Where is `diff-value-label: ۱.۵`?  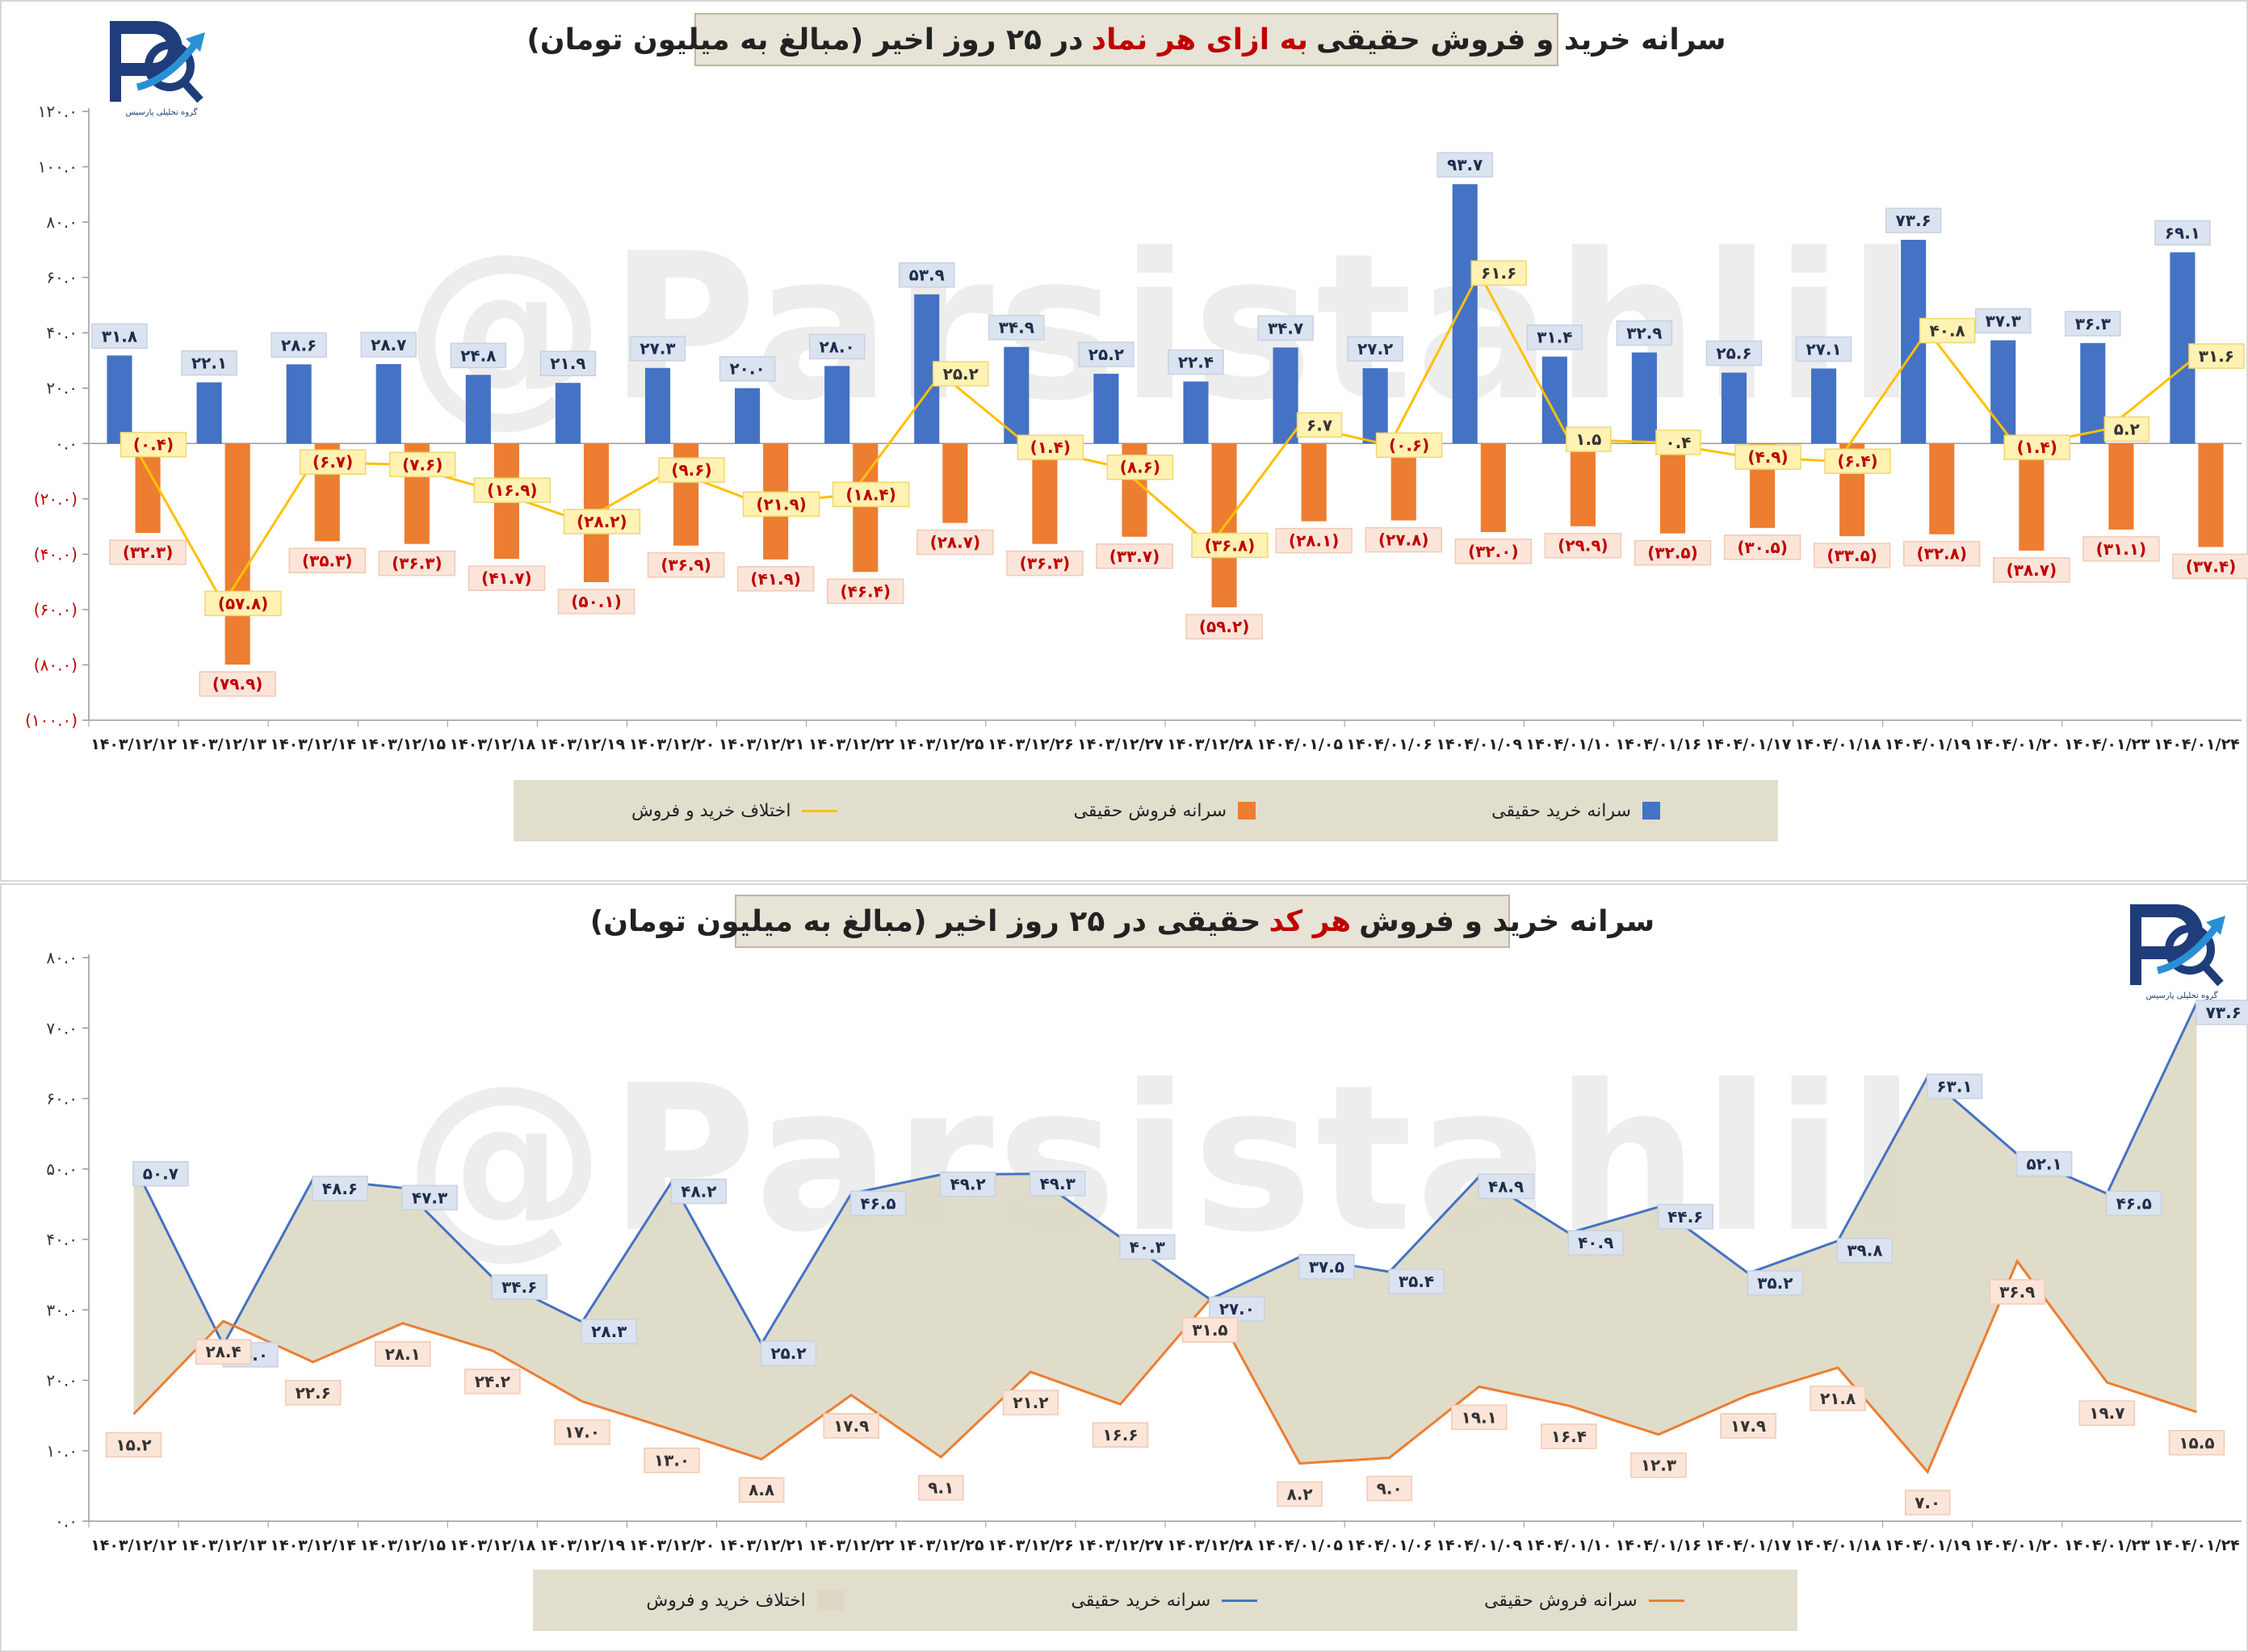 diff-value-label: ۱.۵ is located at coordinates (1588, 439).